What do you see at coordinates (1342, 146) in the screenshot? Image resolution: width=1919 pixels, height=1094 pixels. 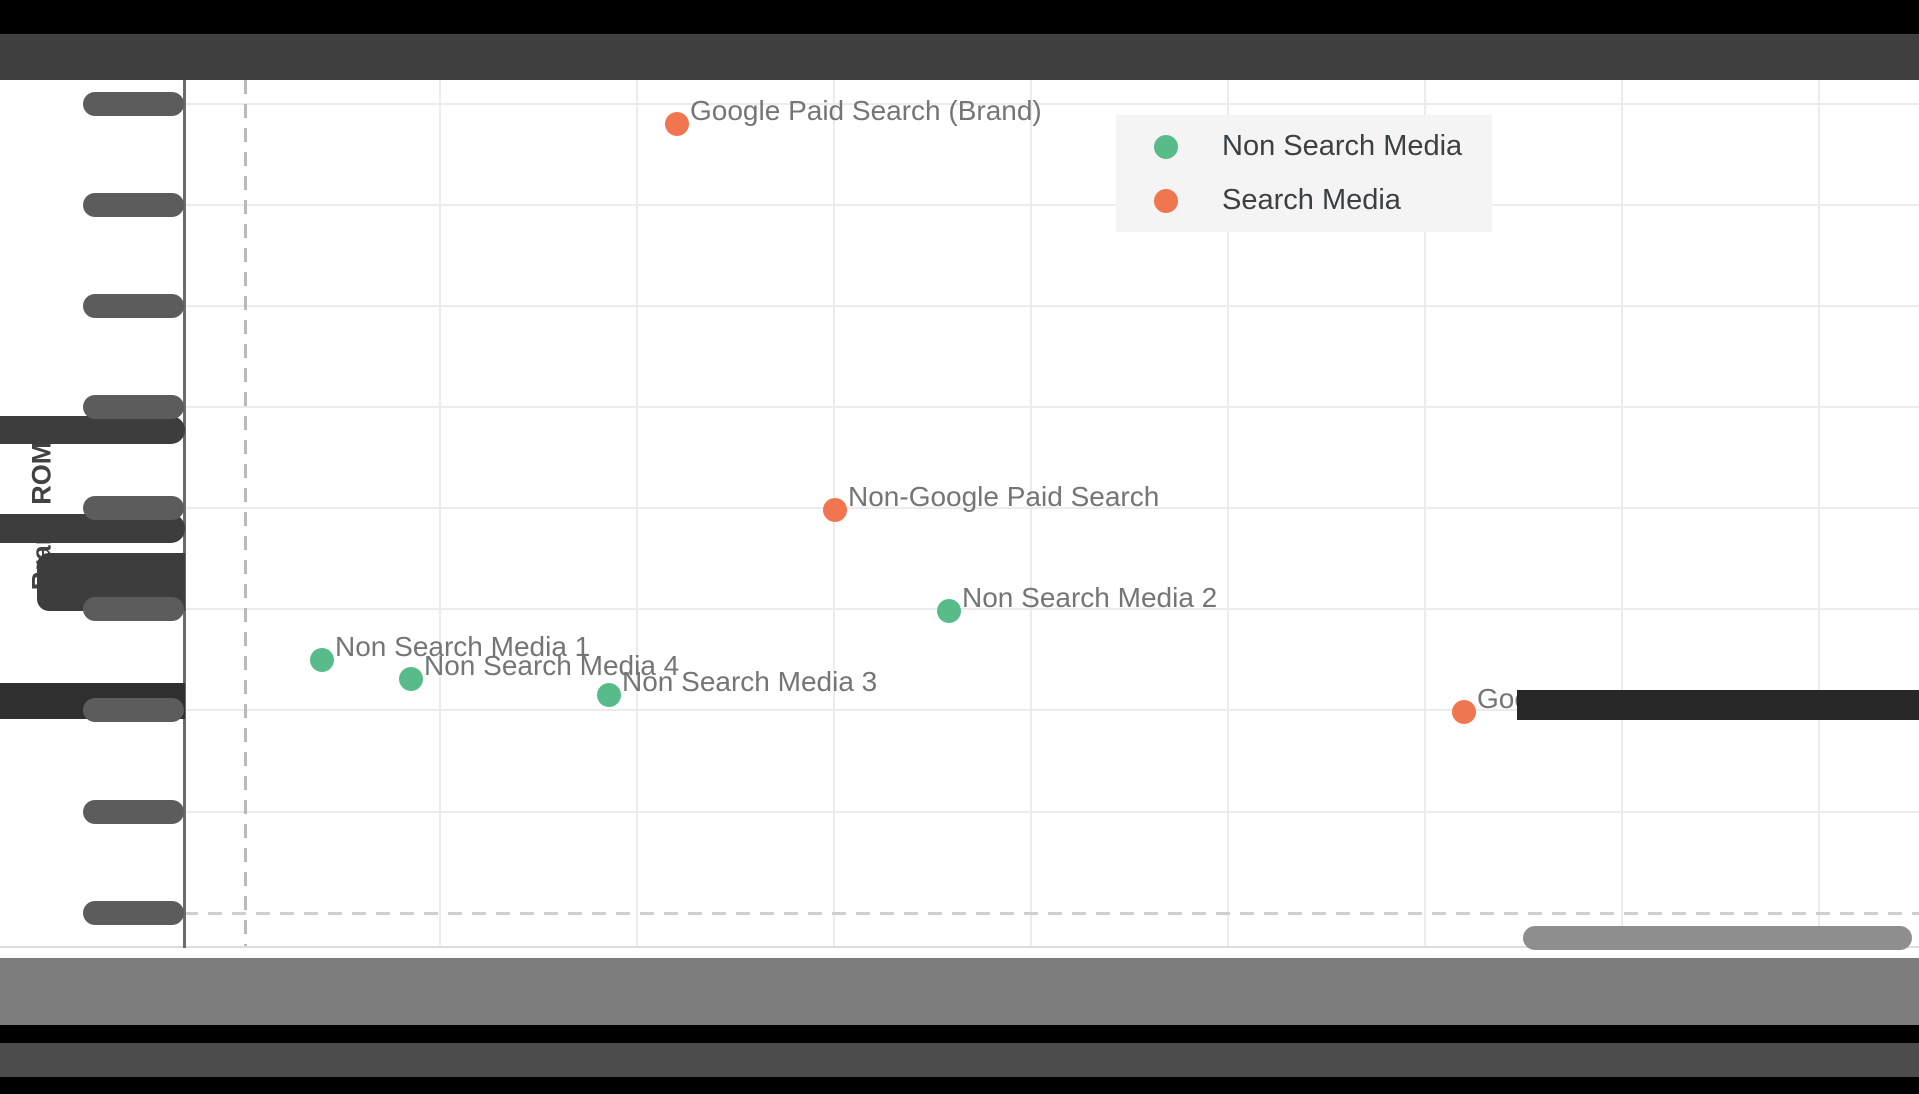 I see `legend-label: Non Search Media` at bounding box center [1342, 146].